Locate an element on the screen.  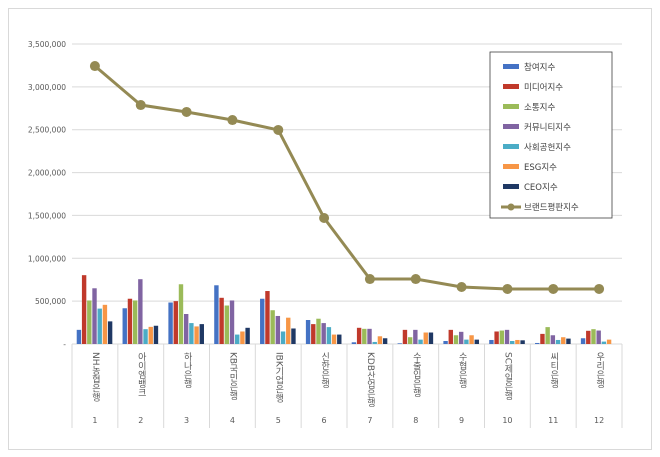
legend-label: 사회공헌지수 is located at coordinates (547, 148).